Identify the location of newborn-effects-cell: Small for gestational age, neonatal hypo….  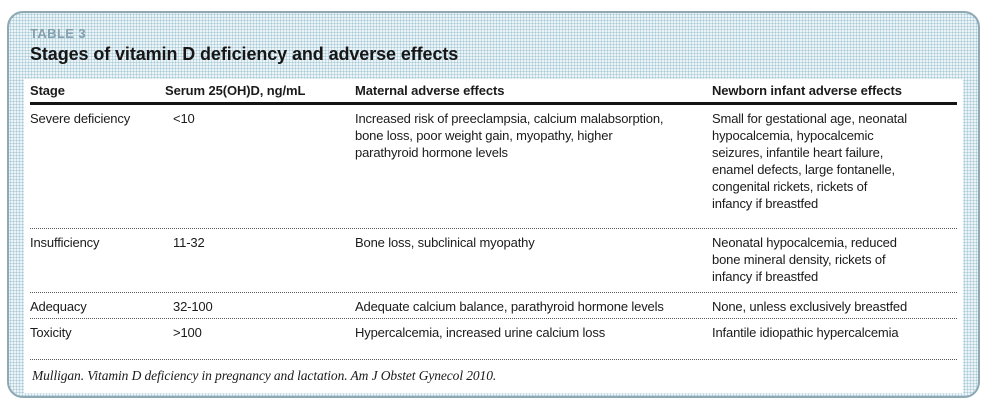
(809, 161).